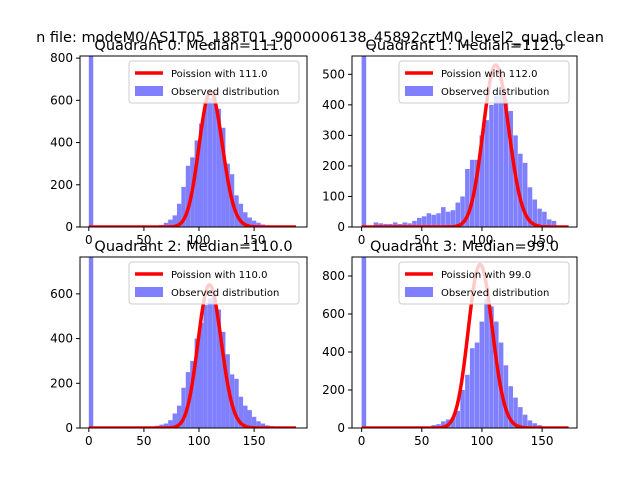 Image resolution: width=640 pixels, height=480 pixels. Describe the element at coordinates (486, 275) in the screenshot. I see `legend-poisson-label: Poission with 99.0` at that location.